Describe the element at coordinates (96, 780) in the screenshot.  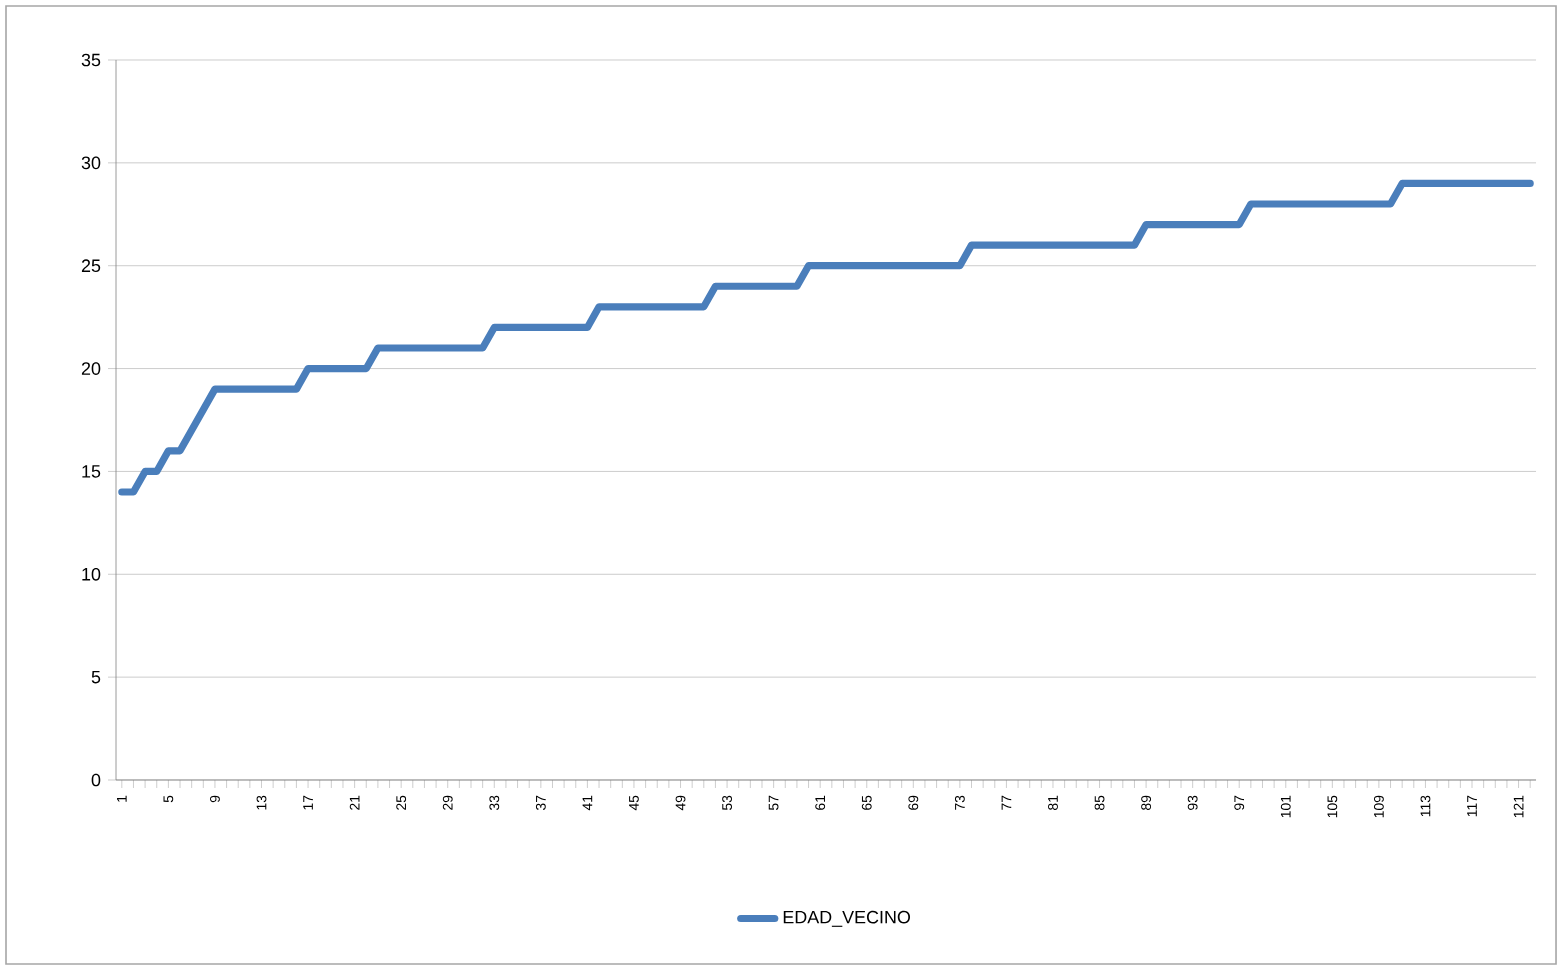
I see `y-tick-label: 0` at that location.